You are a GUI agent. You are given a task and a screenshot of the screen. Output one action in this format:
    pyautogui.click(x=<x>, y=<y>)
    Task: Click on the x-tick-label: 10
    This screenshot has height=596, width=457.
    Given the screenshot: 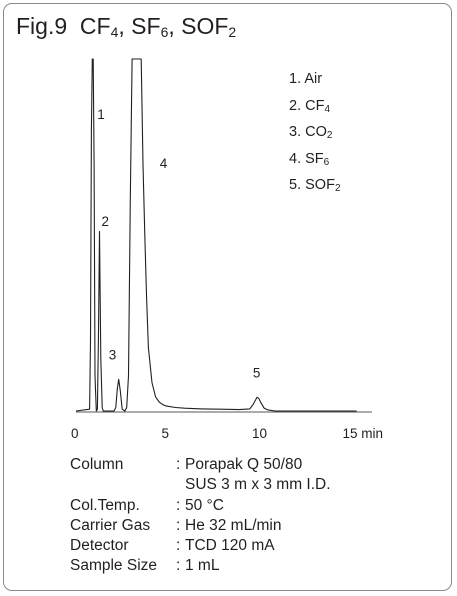 What is the action you would take?
    pyautogui.click(x=259, y=433)
    